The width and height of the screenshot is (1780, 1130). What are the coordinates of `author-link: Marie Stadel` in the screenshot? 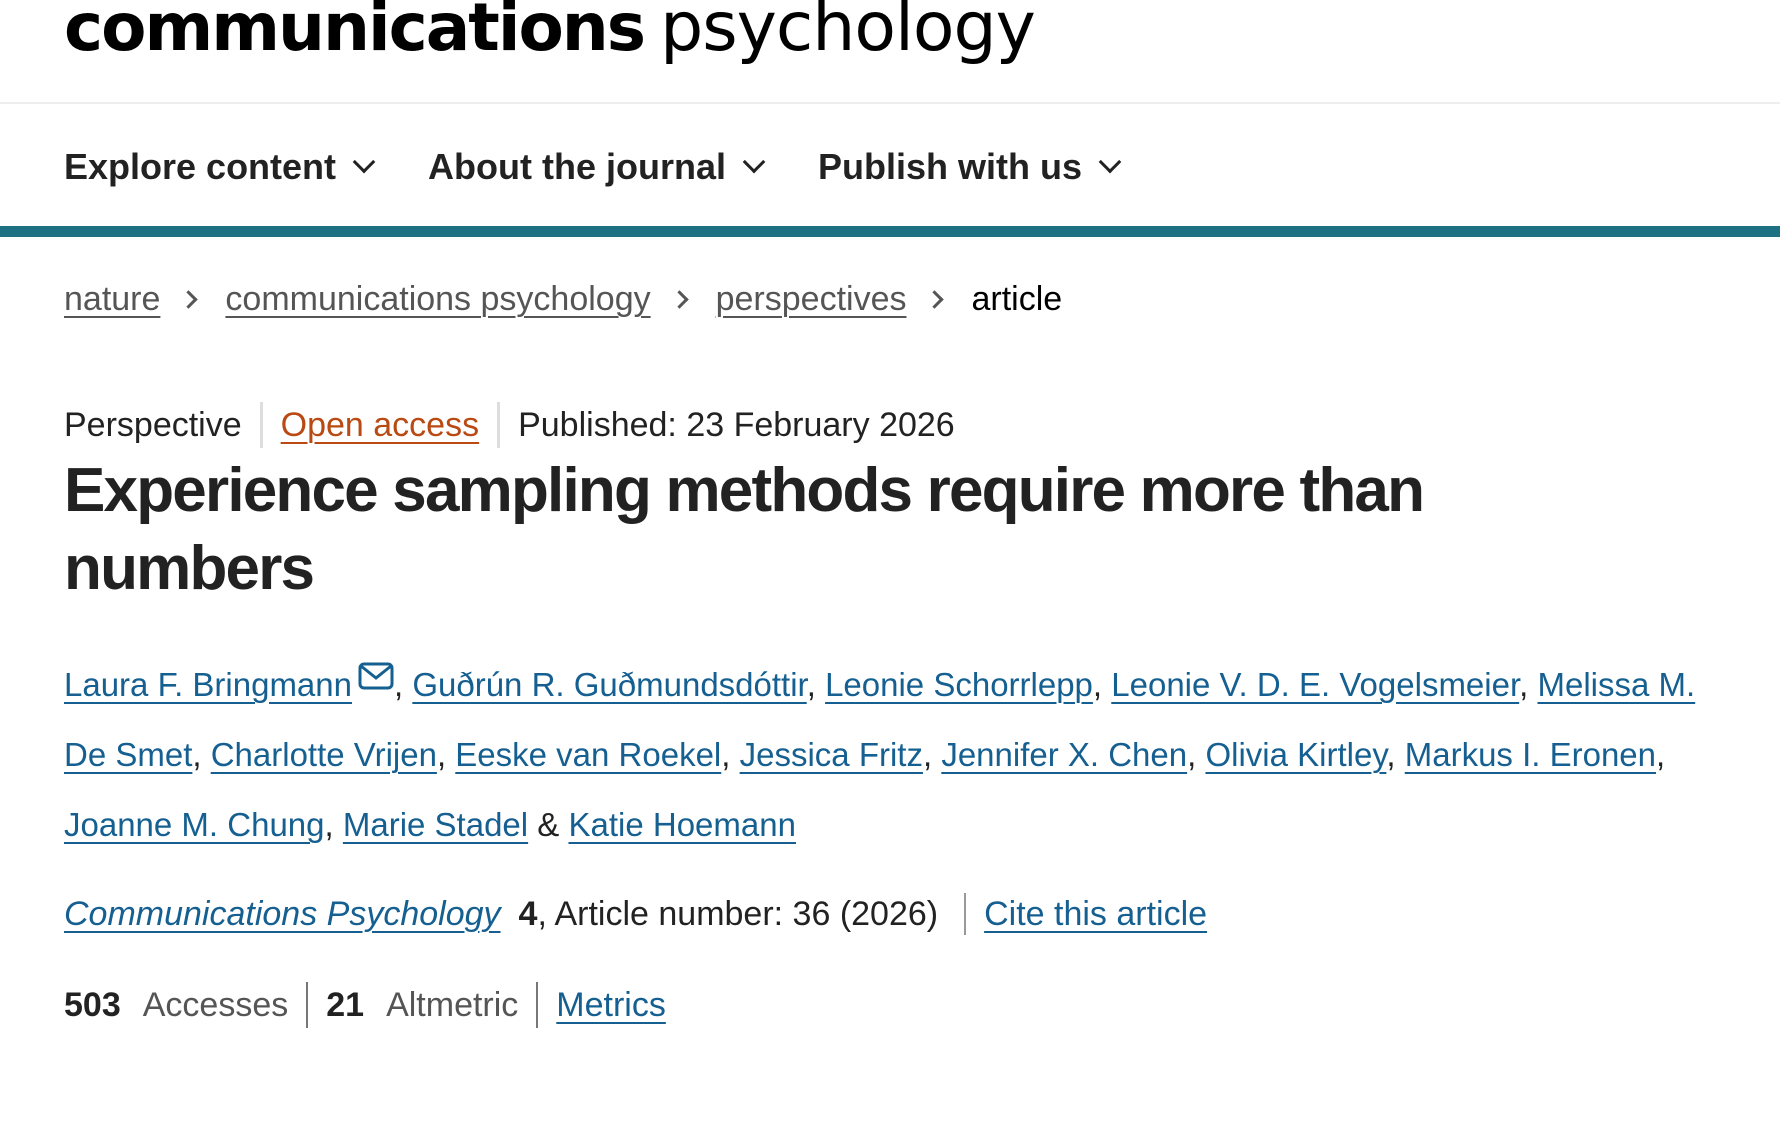 It's located at (435, 824).